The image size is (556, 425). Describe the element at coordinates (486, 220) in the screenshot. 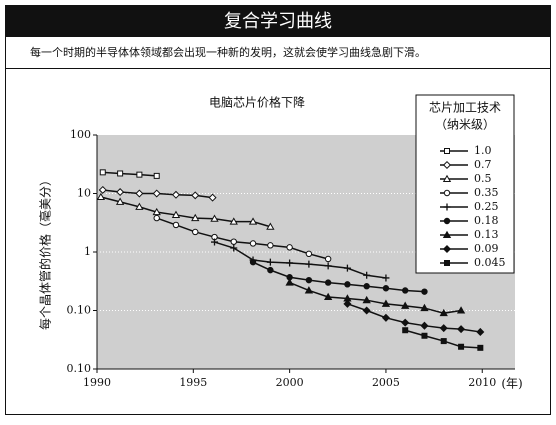

I see `legend-label: 0.18` at that location.